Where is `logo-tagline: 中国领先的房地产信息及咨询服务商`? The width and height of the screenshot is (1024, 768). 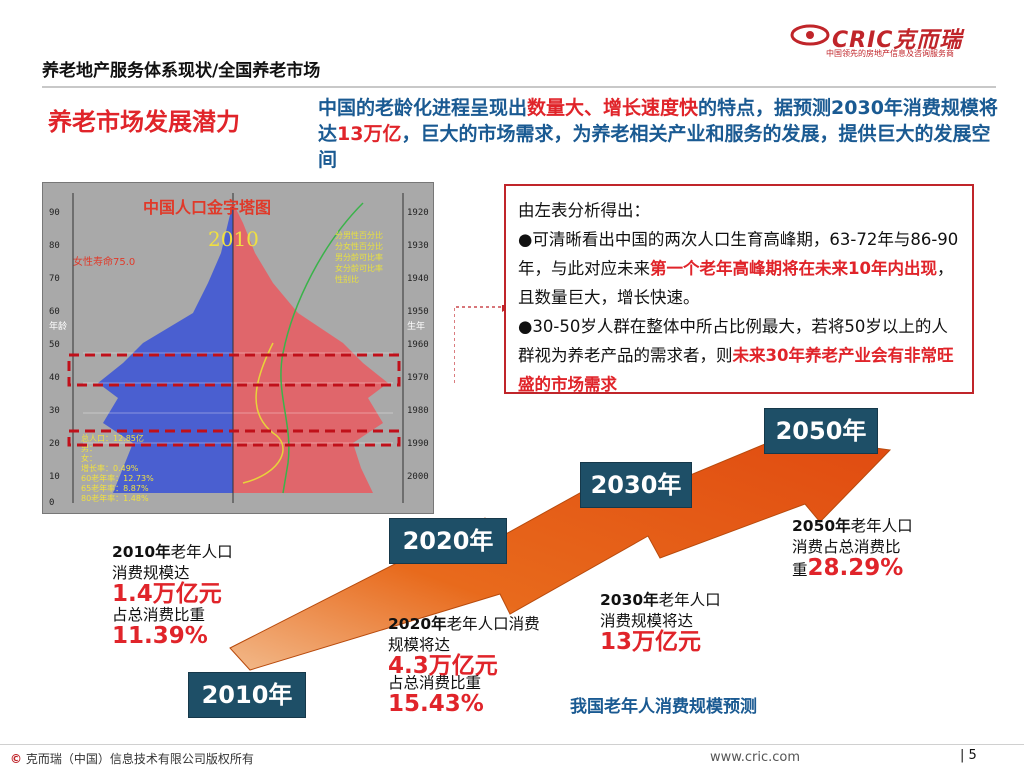 logo-tagline: 中国领先的房地产信息及咨询服务商 is located at coordinates (890, 53).